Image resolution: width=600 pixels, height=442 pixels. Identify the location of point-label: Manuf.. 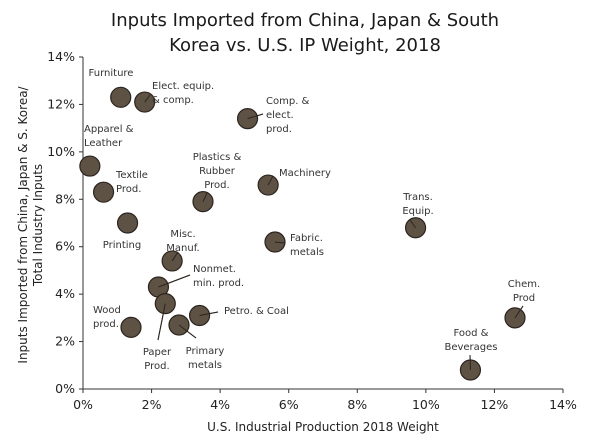
(182, 248).